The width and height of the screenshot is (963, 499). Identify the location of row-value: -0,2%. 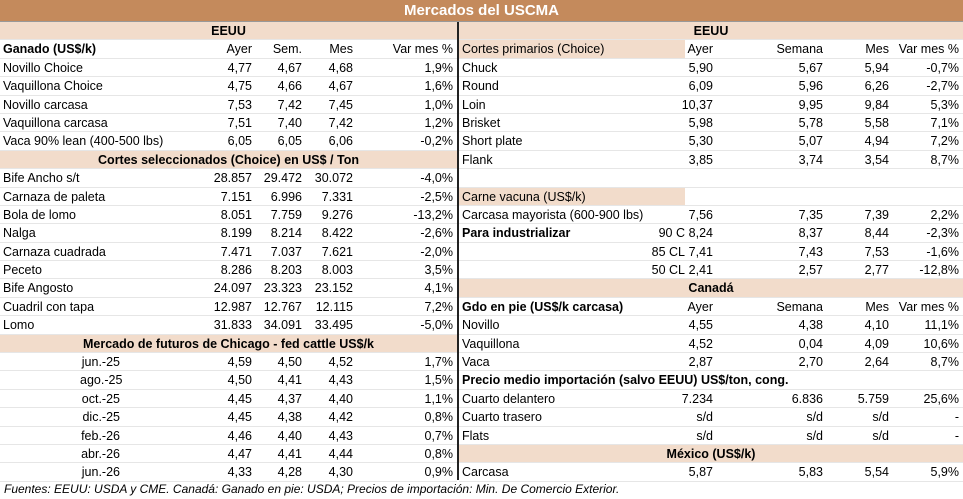
(436, 141).